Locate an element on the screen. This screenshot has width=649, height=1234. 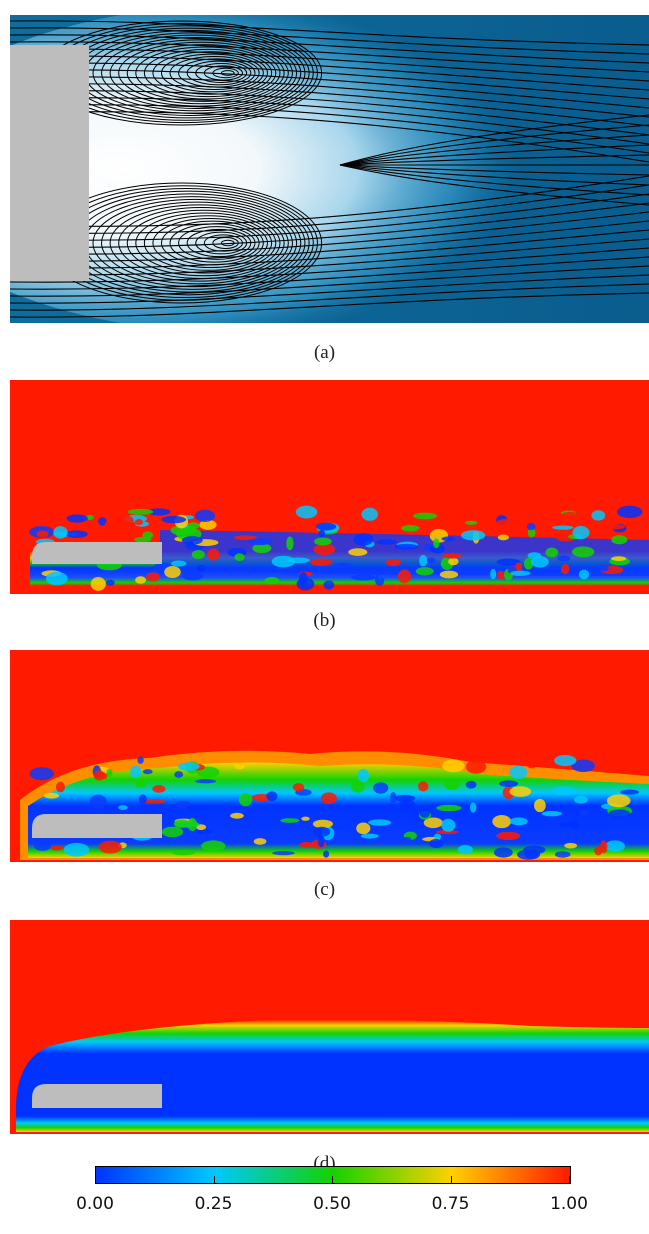
caption-b: (b) is located at coordinates (324, 620).